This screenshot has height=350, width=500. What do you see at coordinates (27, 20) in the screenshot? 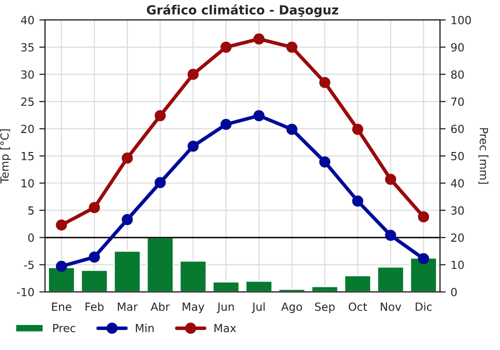
I see `y-tick-label: 40` at bounding box center [27, 20].